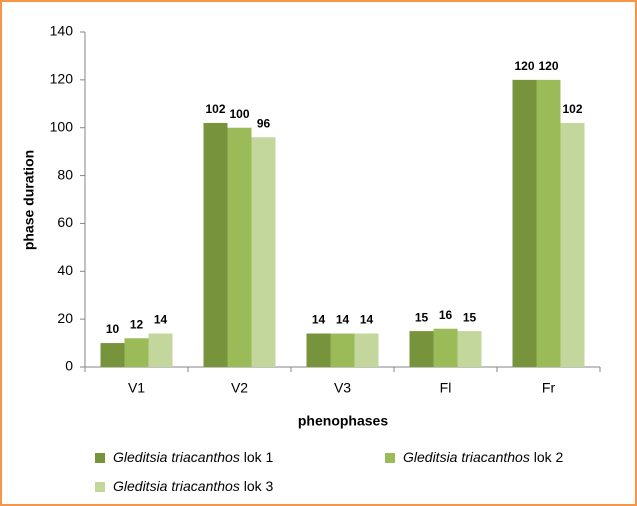 The width and height of the screenshot is (637, 506). I want to click on y-tick-label: 140, so click(62, 31).